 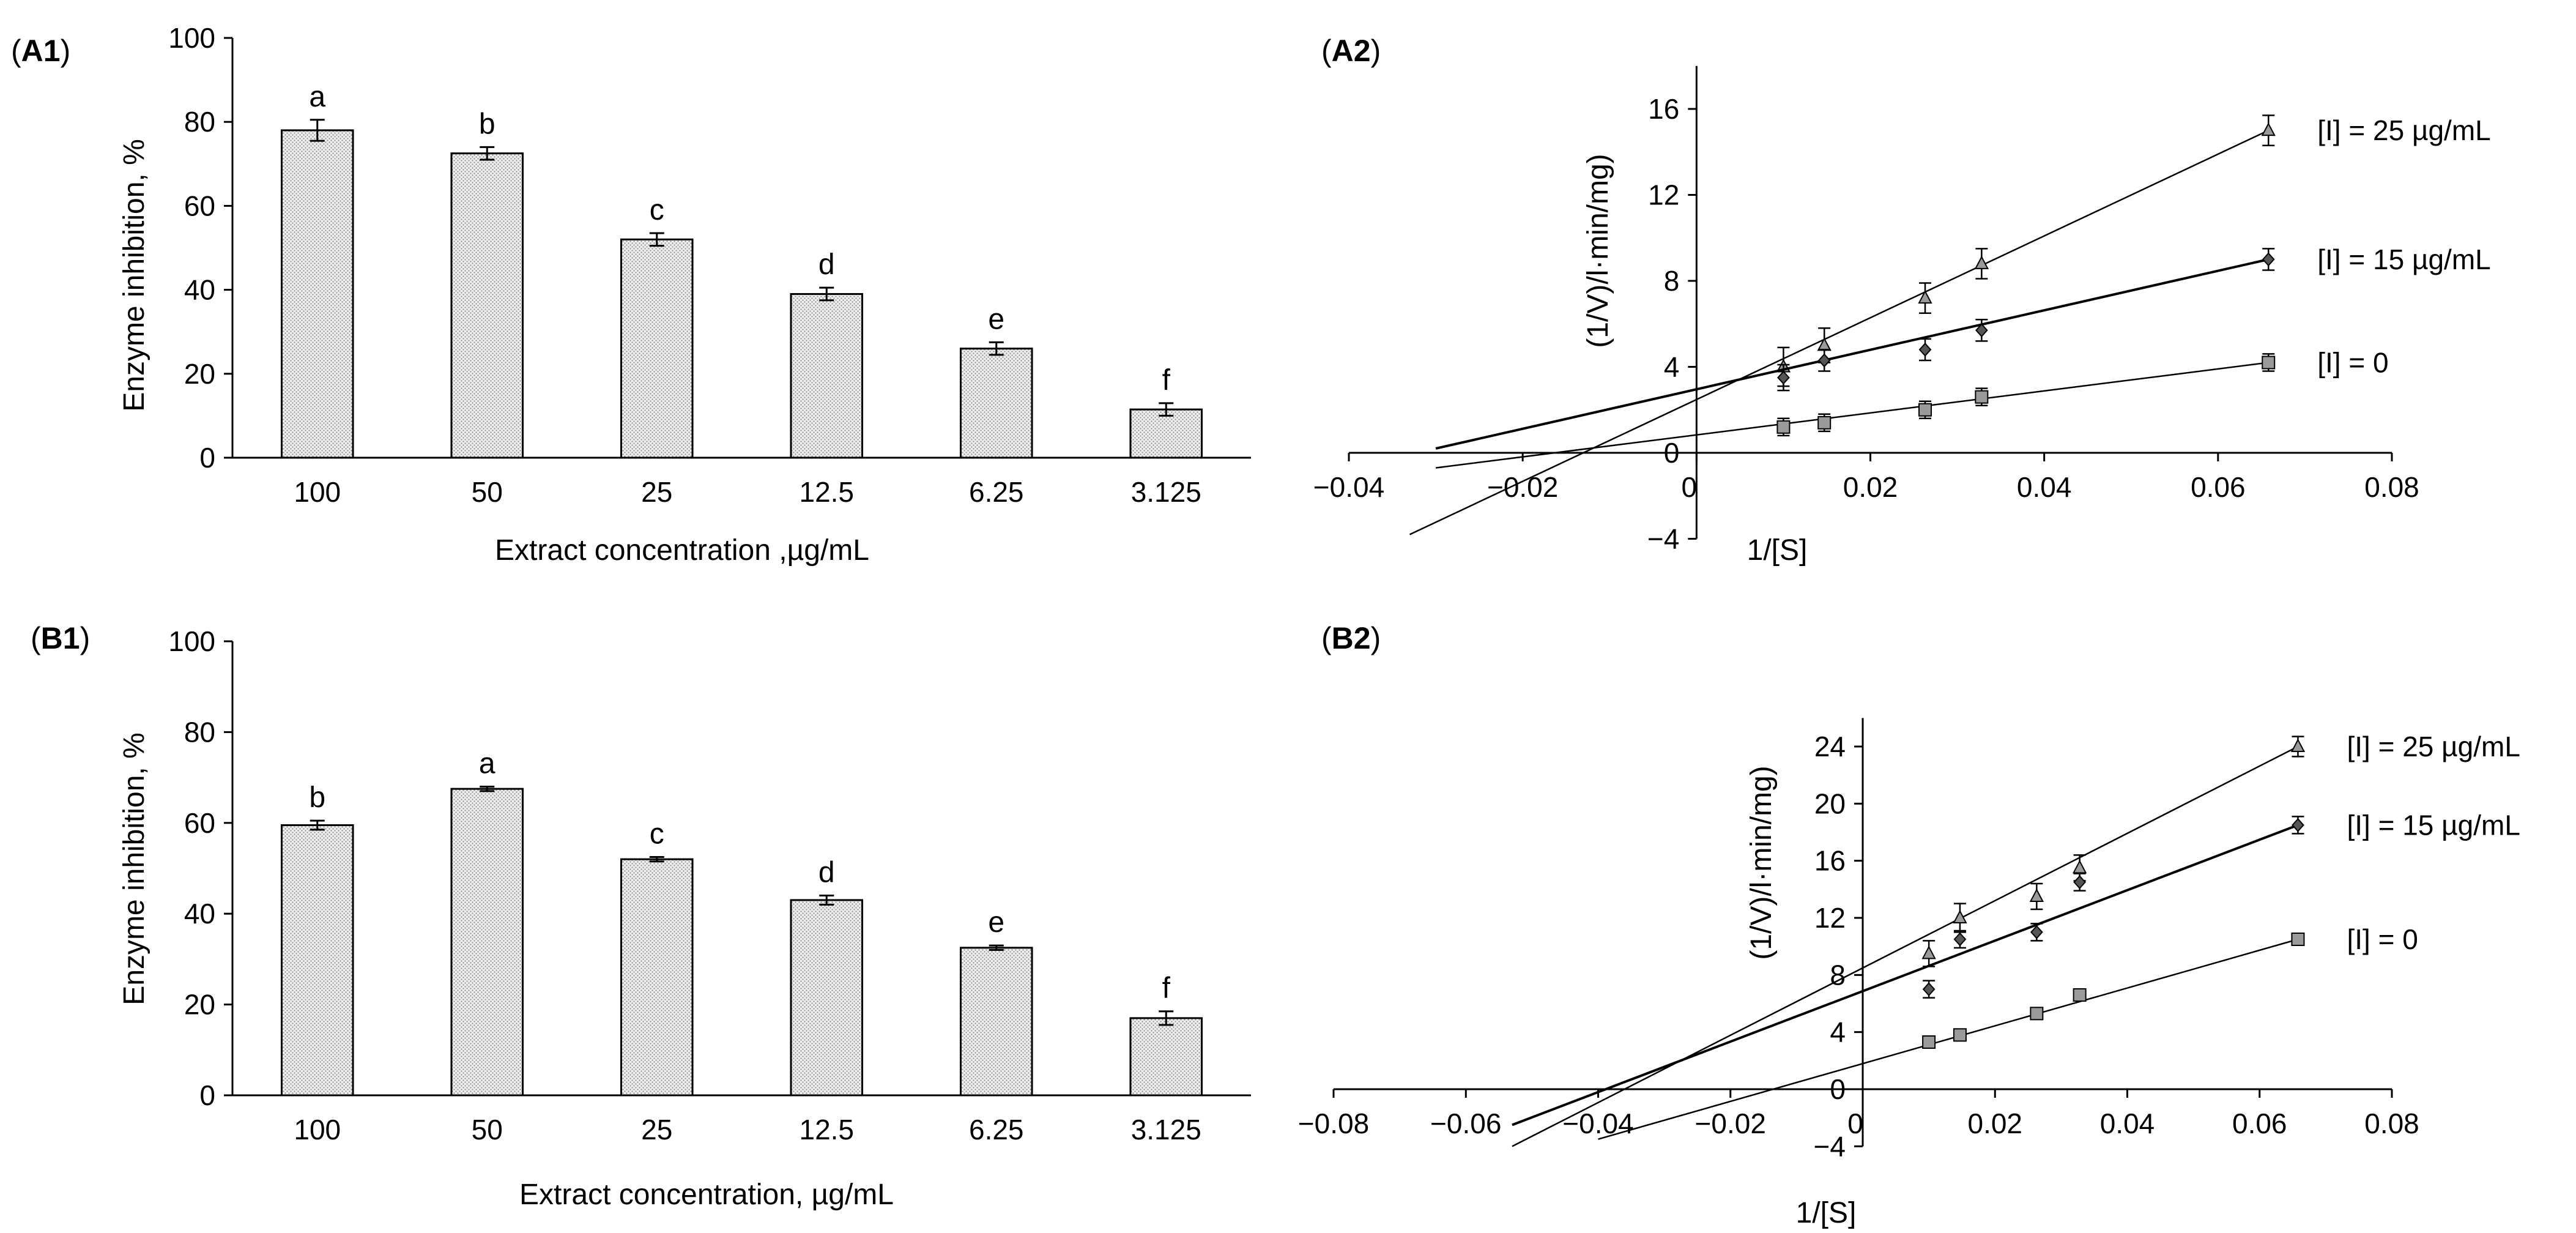 I want to click on significance-letter: f, so click(x=1166, y=988).